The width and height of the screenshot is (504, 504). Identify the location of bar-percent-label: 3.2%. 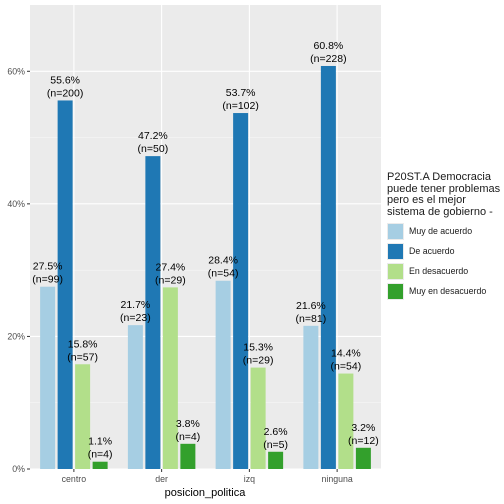
(363, 428).